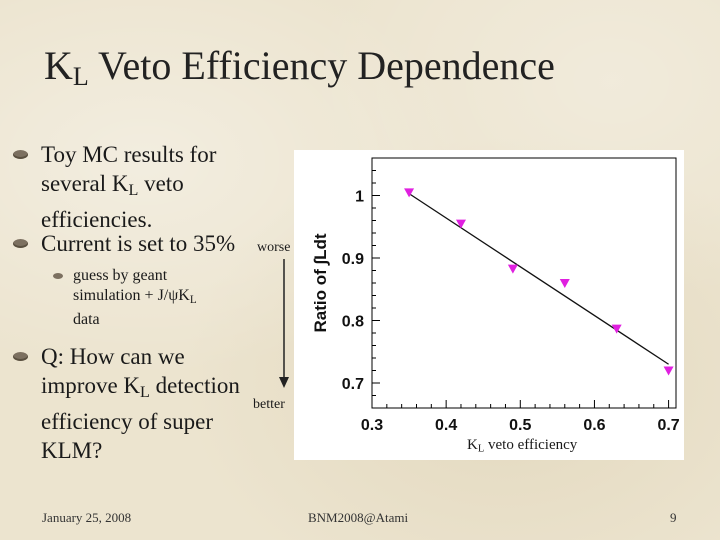  I want to click on y-tick-label: 0.8, so click(353, 322).